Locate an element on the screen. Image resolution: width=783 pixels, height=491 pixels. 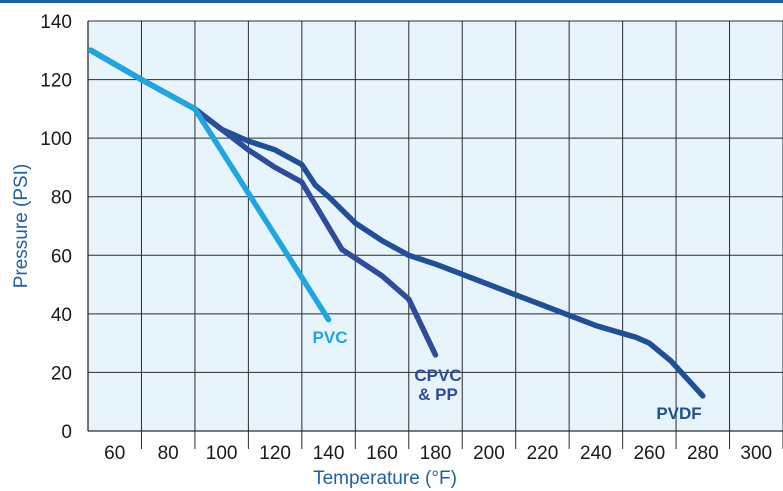
x-tick-label: 200 is located at coordinates (489, 453).